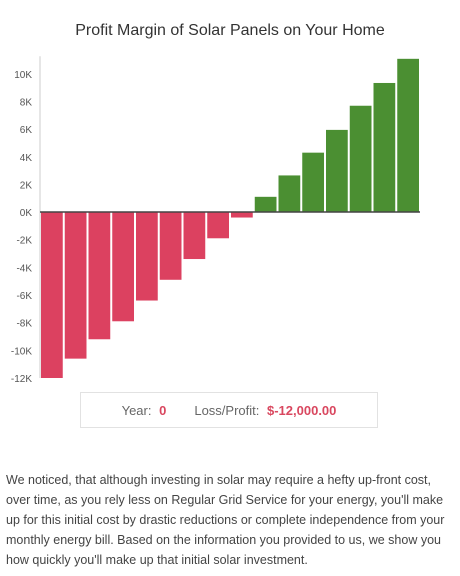  Describe the element at coordinates (302, 410) in the screenshot. I see `profit-value: $-12,000.00` at that location.